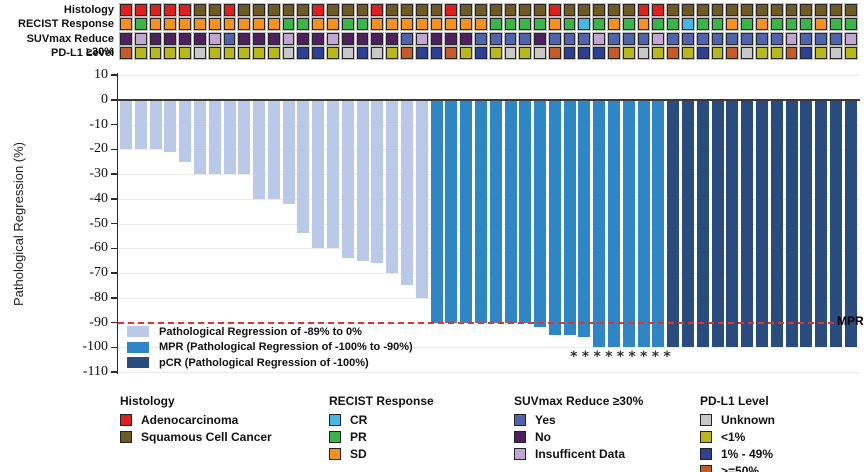  I want to click on y-axis-tick-label: -20, so click(98, 149).